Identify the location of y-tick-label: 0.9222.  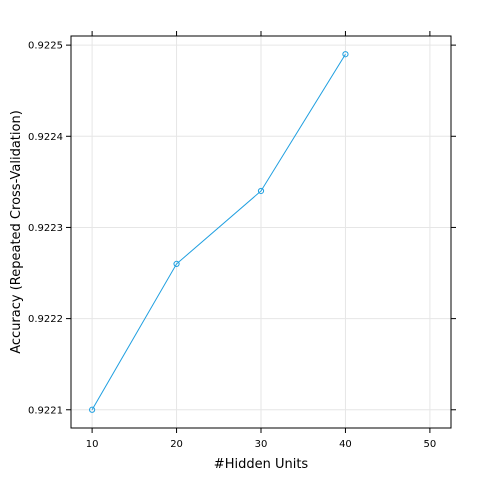
(45, 319).